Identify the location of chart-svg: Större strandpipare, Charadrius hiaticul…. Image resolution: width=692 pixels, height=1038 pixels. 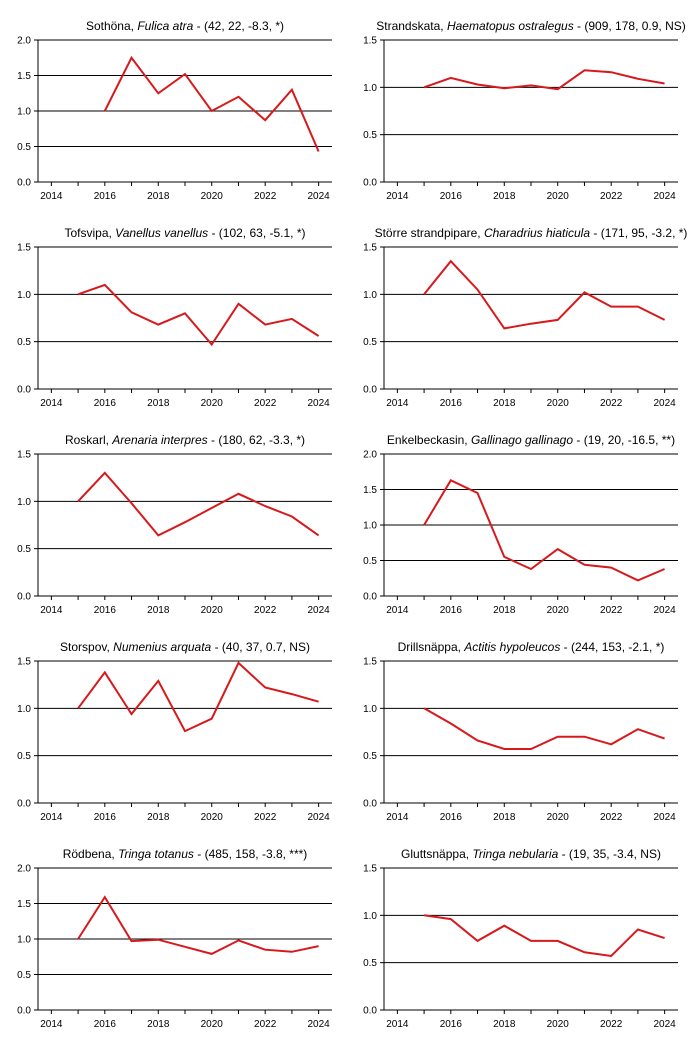
(525, 317).